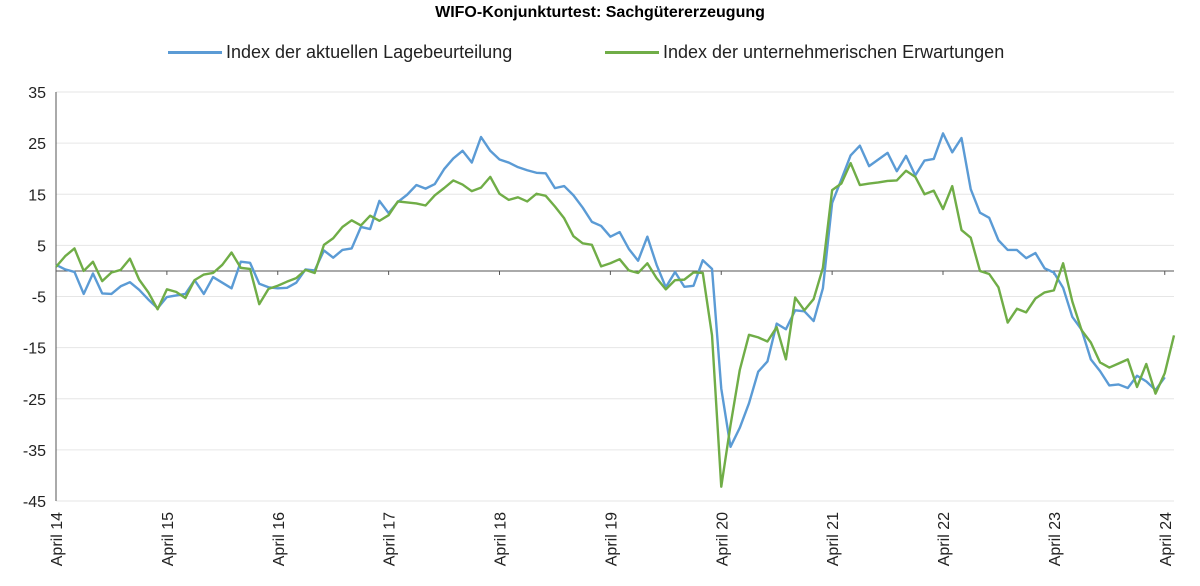  What do you see at coordinates (168, 539) in the screenshot?
I see `x-tick-label: April 15` at bounding box center [168, 539].